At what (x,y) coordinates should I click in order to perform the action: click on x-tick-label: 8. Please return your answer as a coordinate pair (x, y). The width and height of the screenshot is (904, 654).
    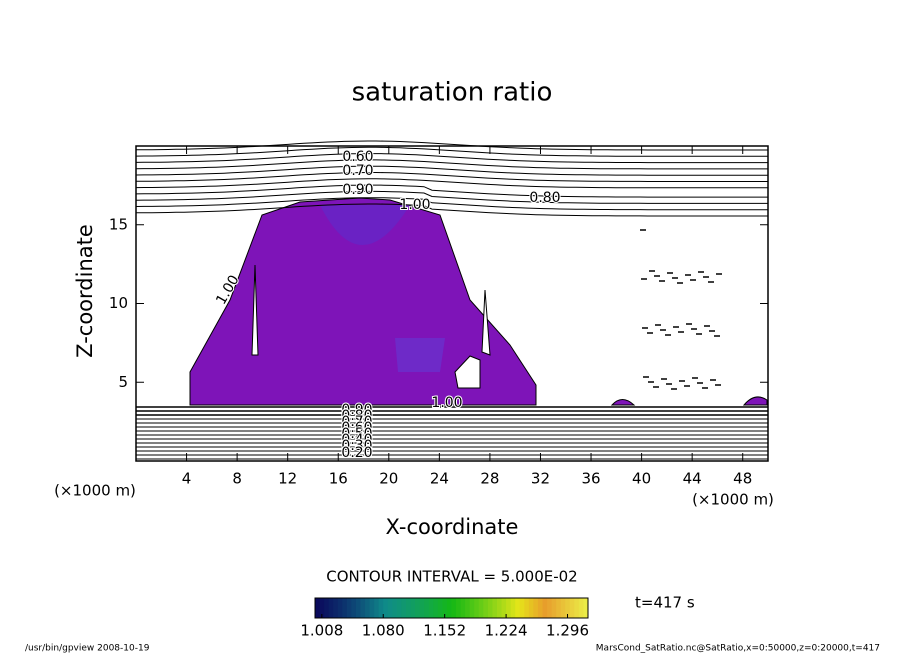
    Looking at the image, I should click on (237, 479).